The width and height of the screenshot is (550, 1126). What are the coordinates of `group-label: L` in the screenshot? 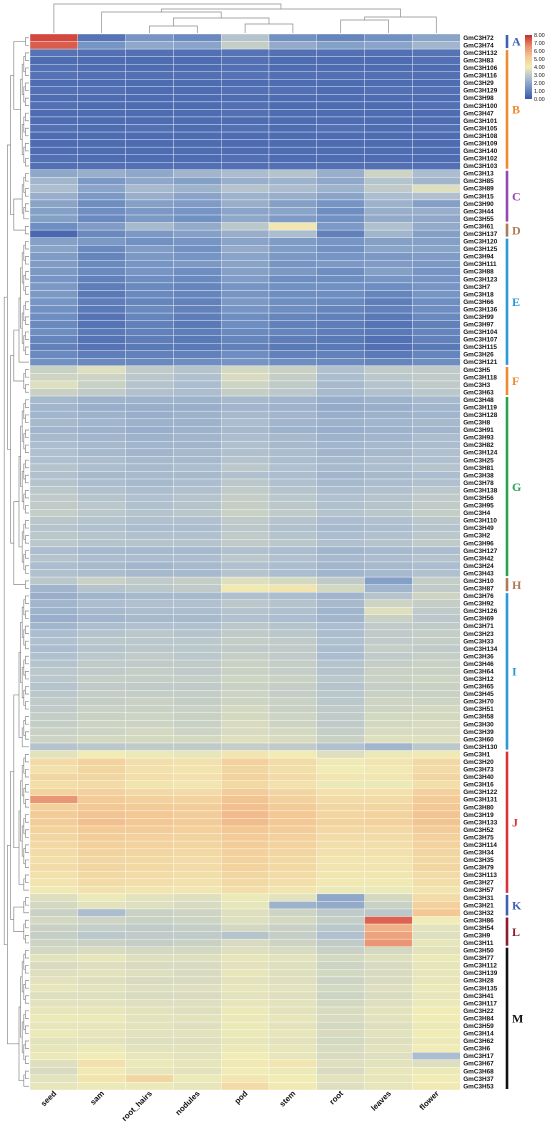 It's located at (516, 932).